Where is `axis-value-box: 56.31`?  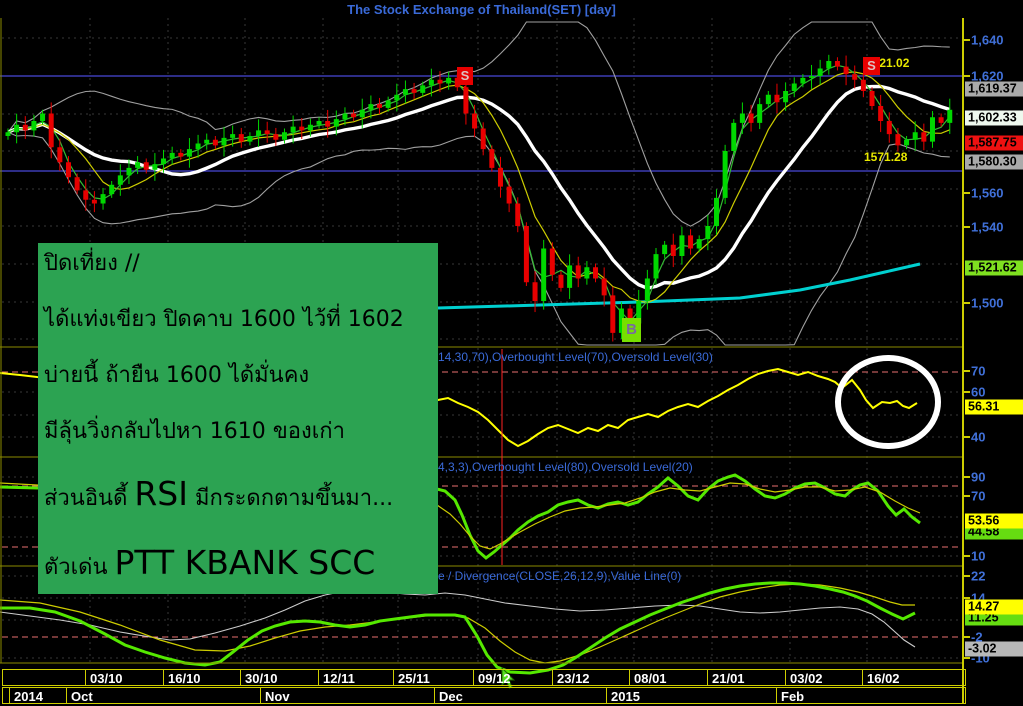 axis-value-box: 56.31 is located at coordinates (994, 407).